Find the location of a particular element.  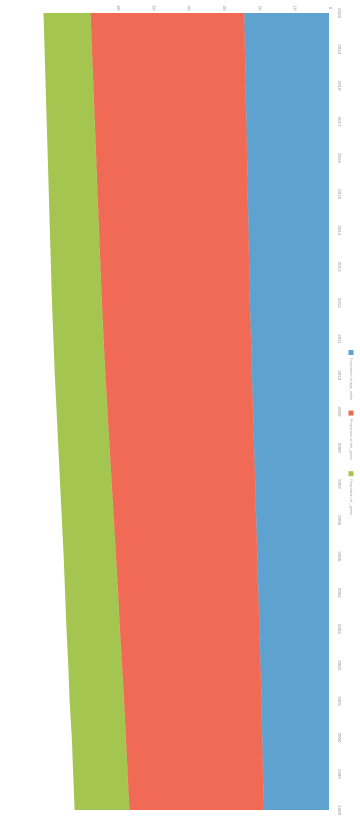

year-tick-label: 2009 is located at coordinates (339, 411).